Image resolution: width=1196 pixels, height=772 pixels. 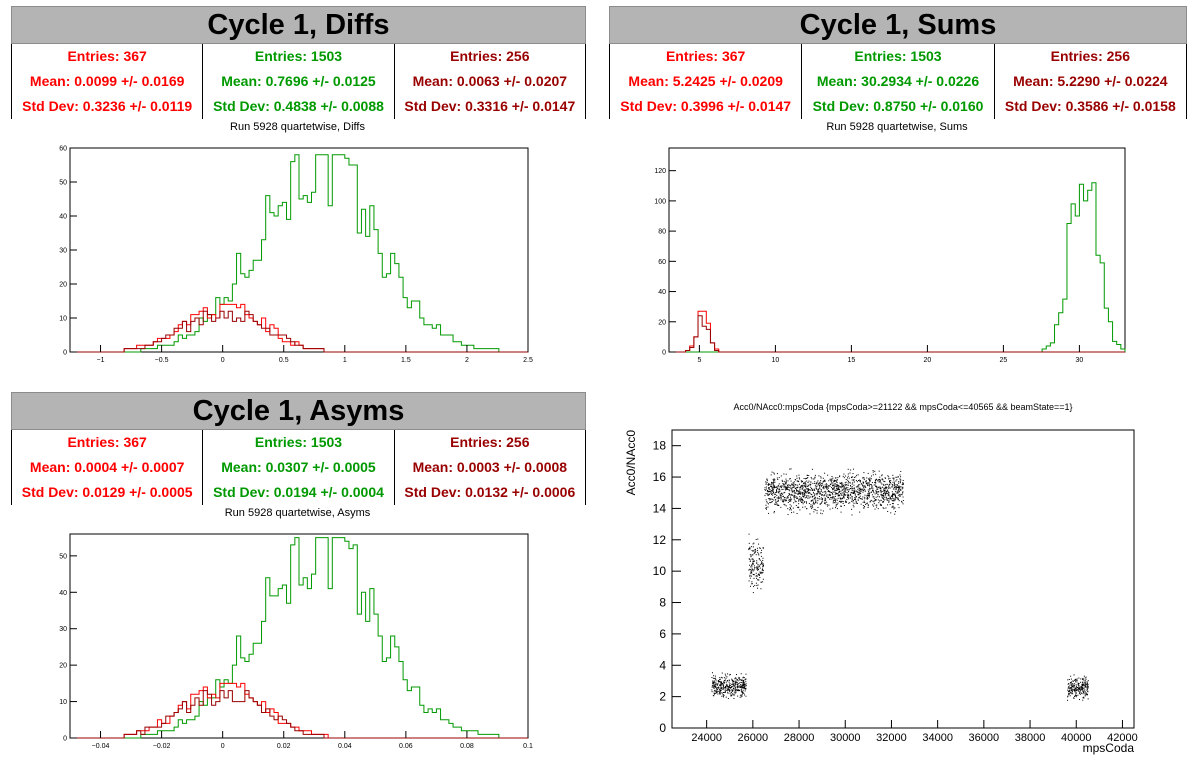 I want to click on x-tick-label: 5, so click(x=699, y=360).